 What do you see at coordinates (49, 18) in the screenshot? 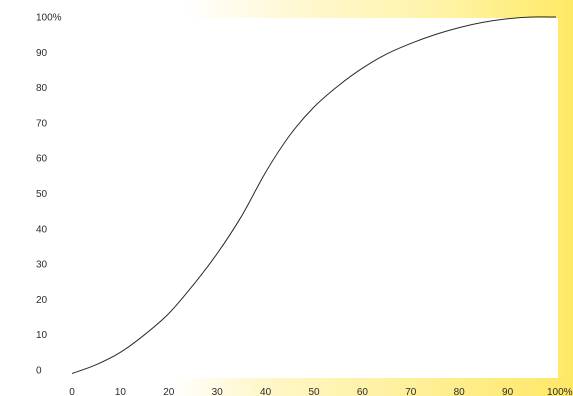
I see `y-tick-label: 100%` at bounding box center [49, 18].